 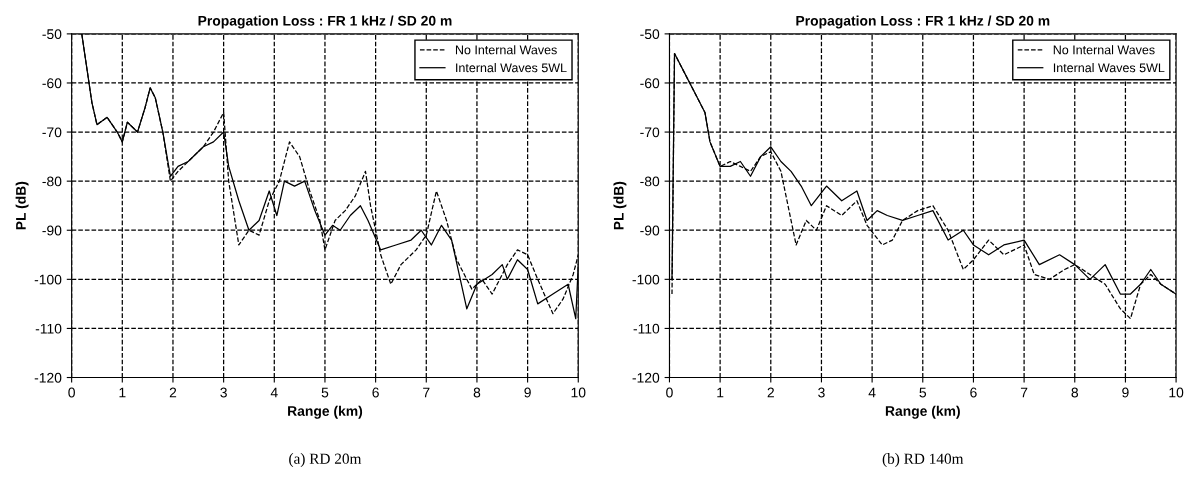 What do you see at coordinates (325, 460) in the screenshot?
I see `text: (a) RD 20m` at bounding box center [325, 460].